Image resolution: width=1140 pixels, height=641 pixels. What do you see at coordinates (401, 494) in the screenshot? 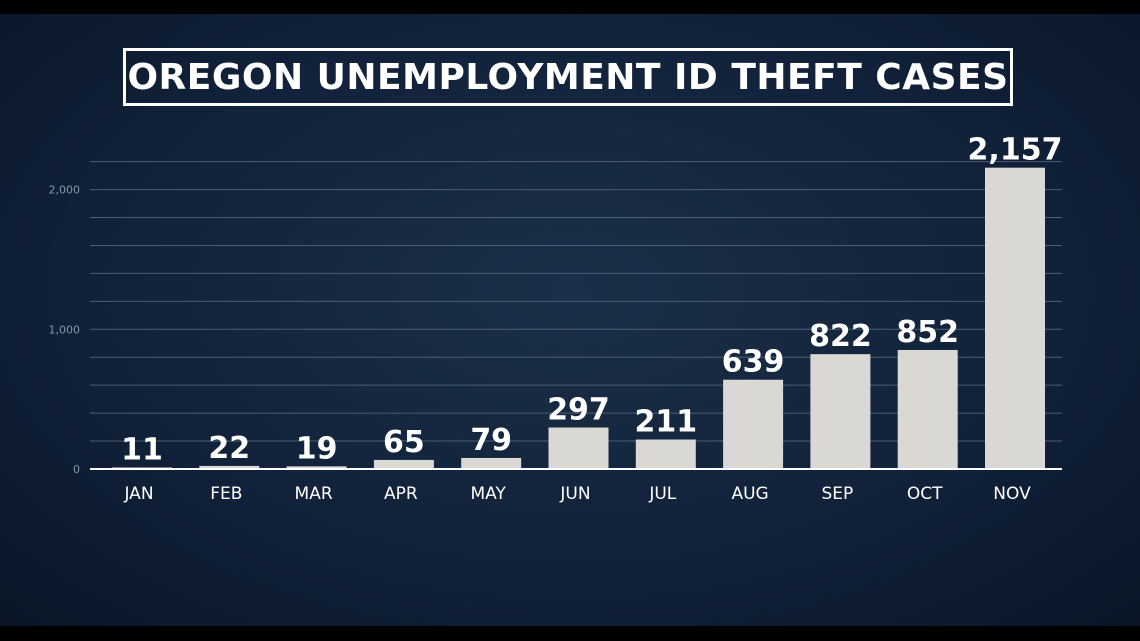
I see `x-tick-label: APR` at bounding box center [401, 494].